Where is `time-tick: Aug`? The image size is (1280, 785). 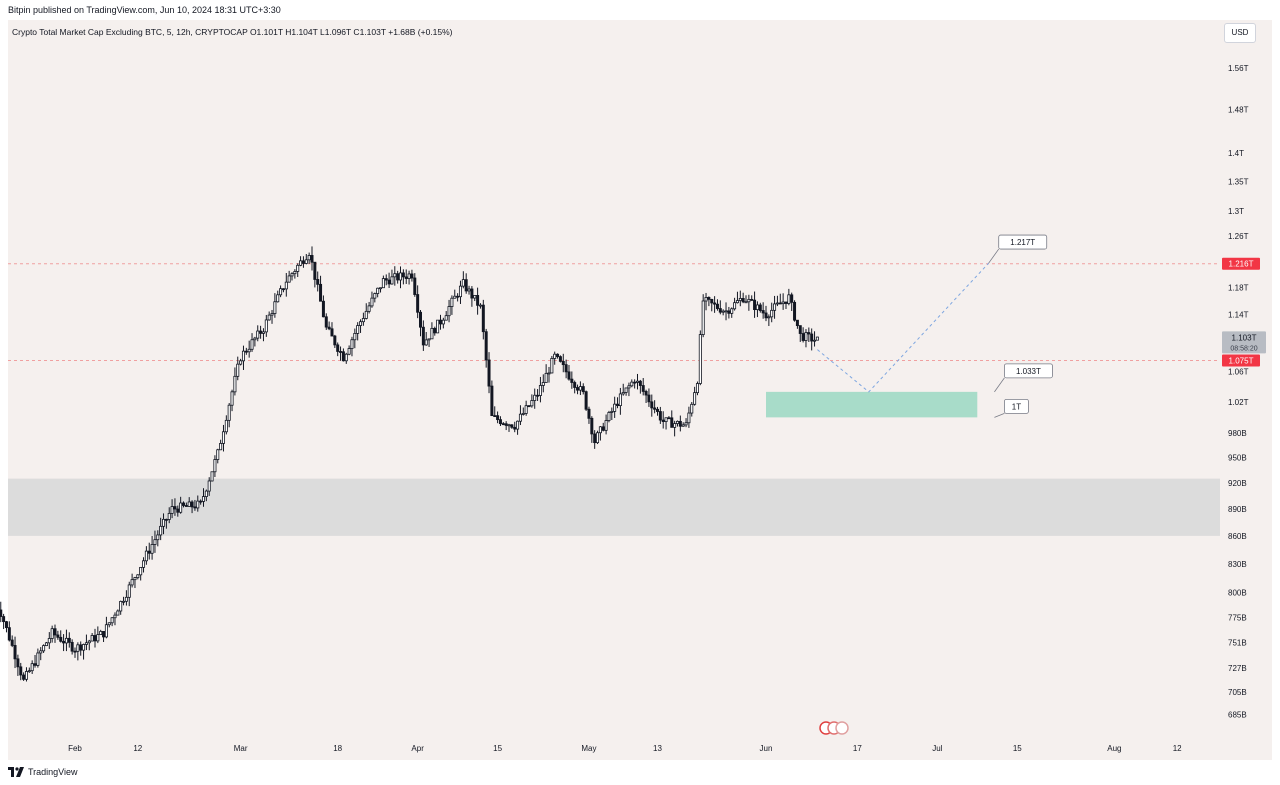
time-tick: Aug is located at coordinates (1114, 748).